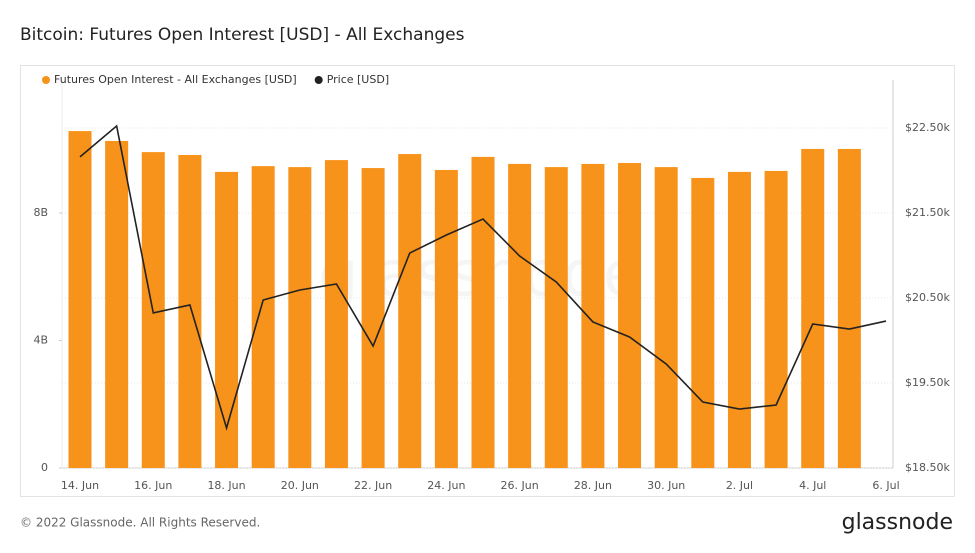 The image size is (975, 553). Describe the element at coordinates (40, 340) in the screenshot. I see `y-tick-label: 4B` at that location.